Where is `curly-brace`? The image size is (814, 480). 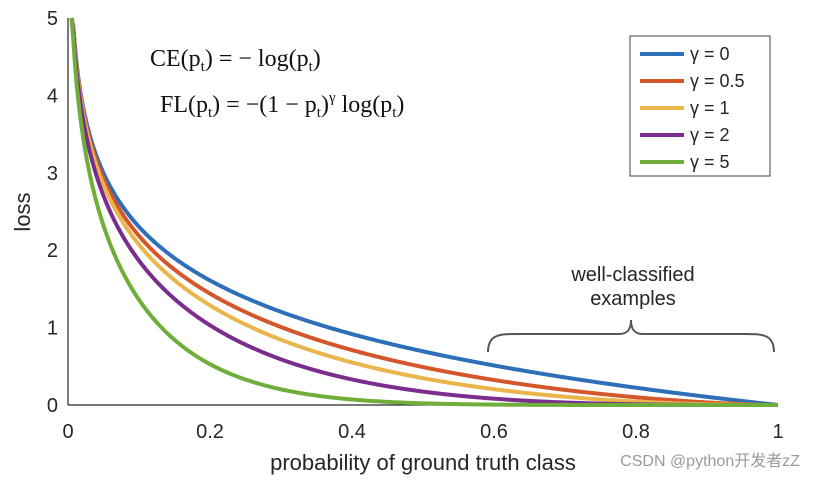 curly-brace is located at coordinates (631, 336).